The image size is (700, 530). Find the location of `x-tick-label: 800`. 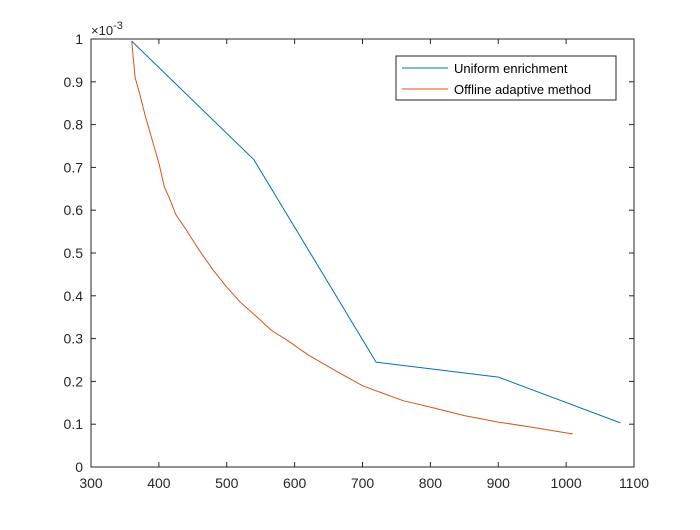

x-tick-label: 800 is located at coordinates (431, 483).